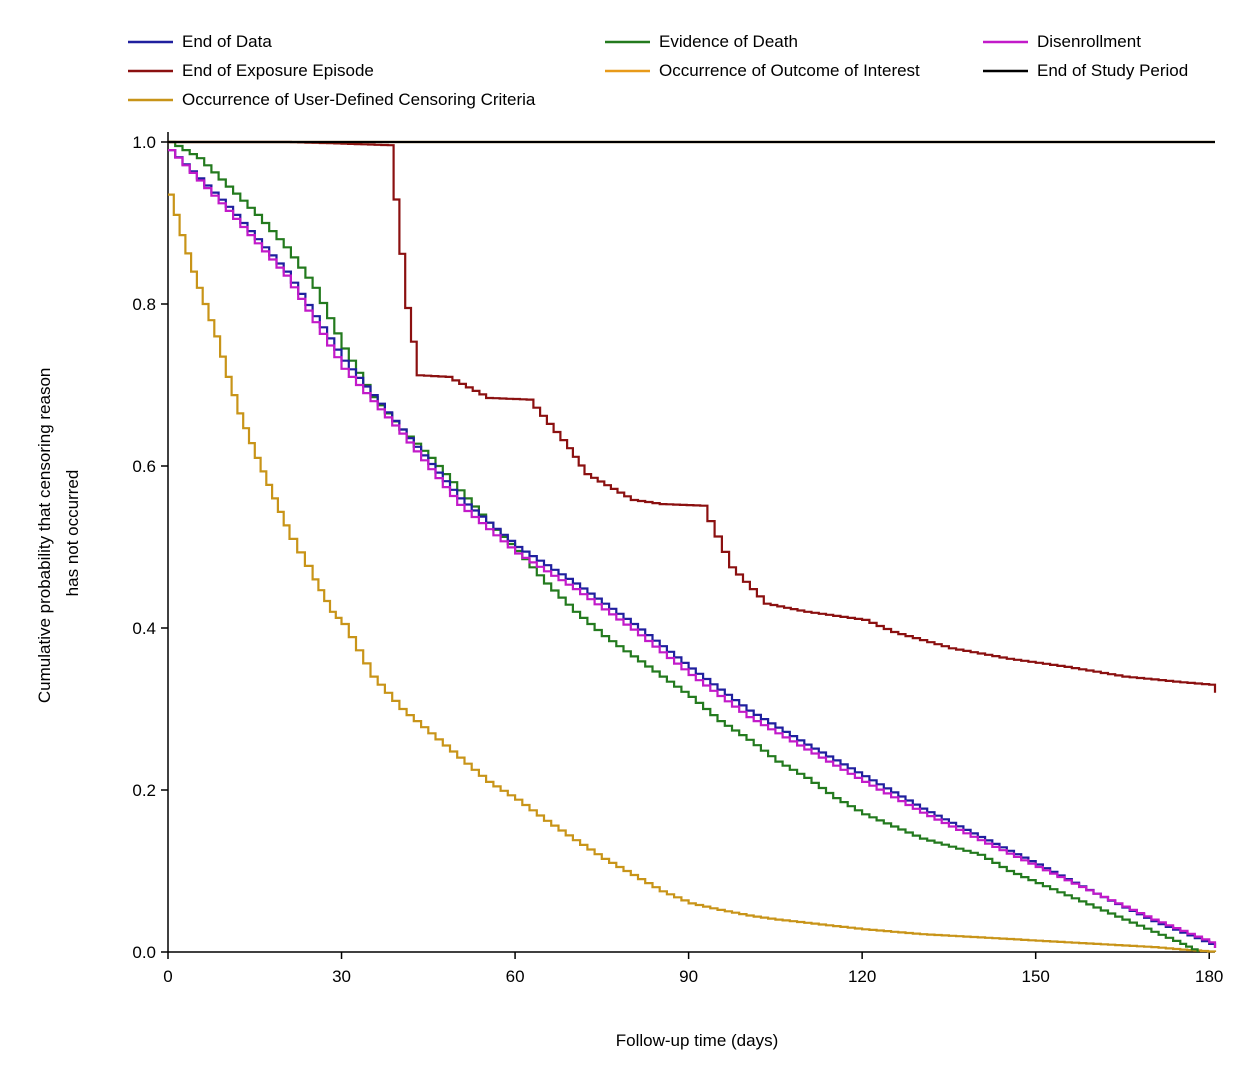 The width and height of the screenshot is (1235, 1083). Describe the element at coordinates (144, 304) in the screenshot. I see `y-tick-label: 0.8` at that location.